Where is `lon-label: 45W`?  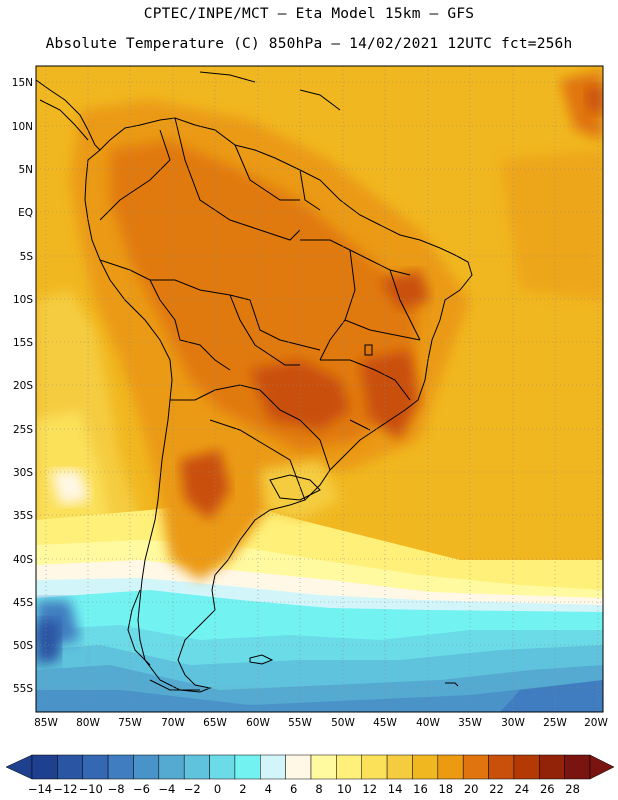 lon-label: 45W is located at coordinates (385, 723).